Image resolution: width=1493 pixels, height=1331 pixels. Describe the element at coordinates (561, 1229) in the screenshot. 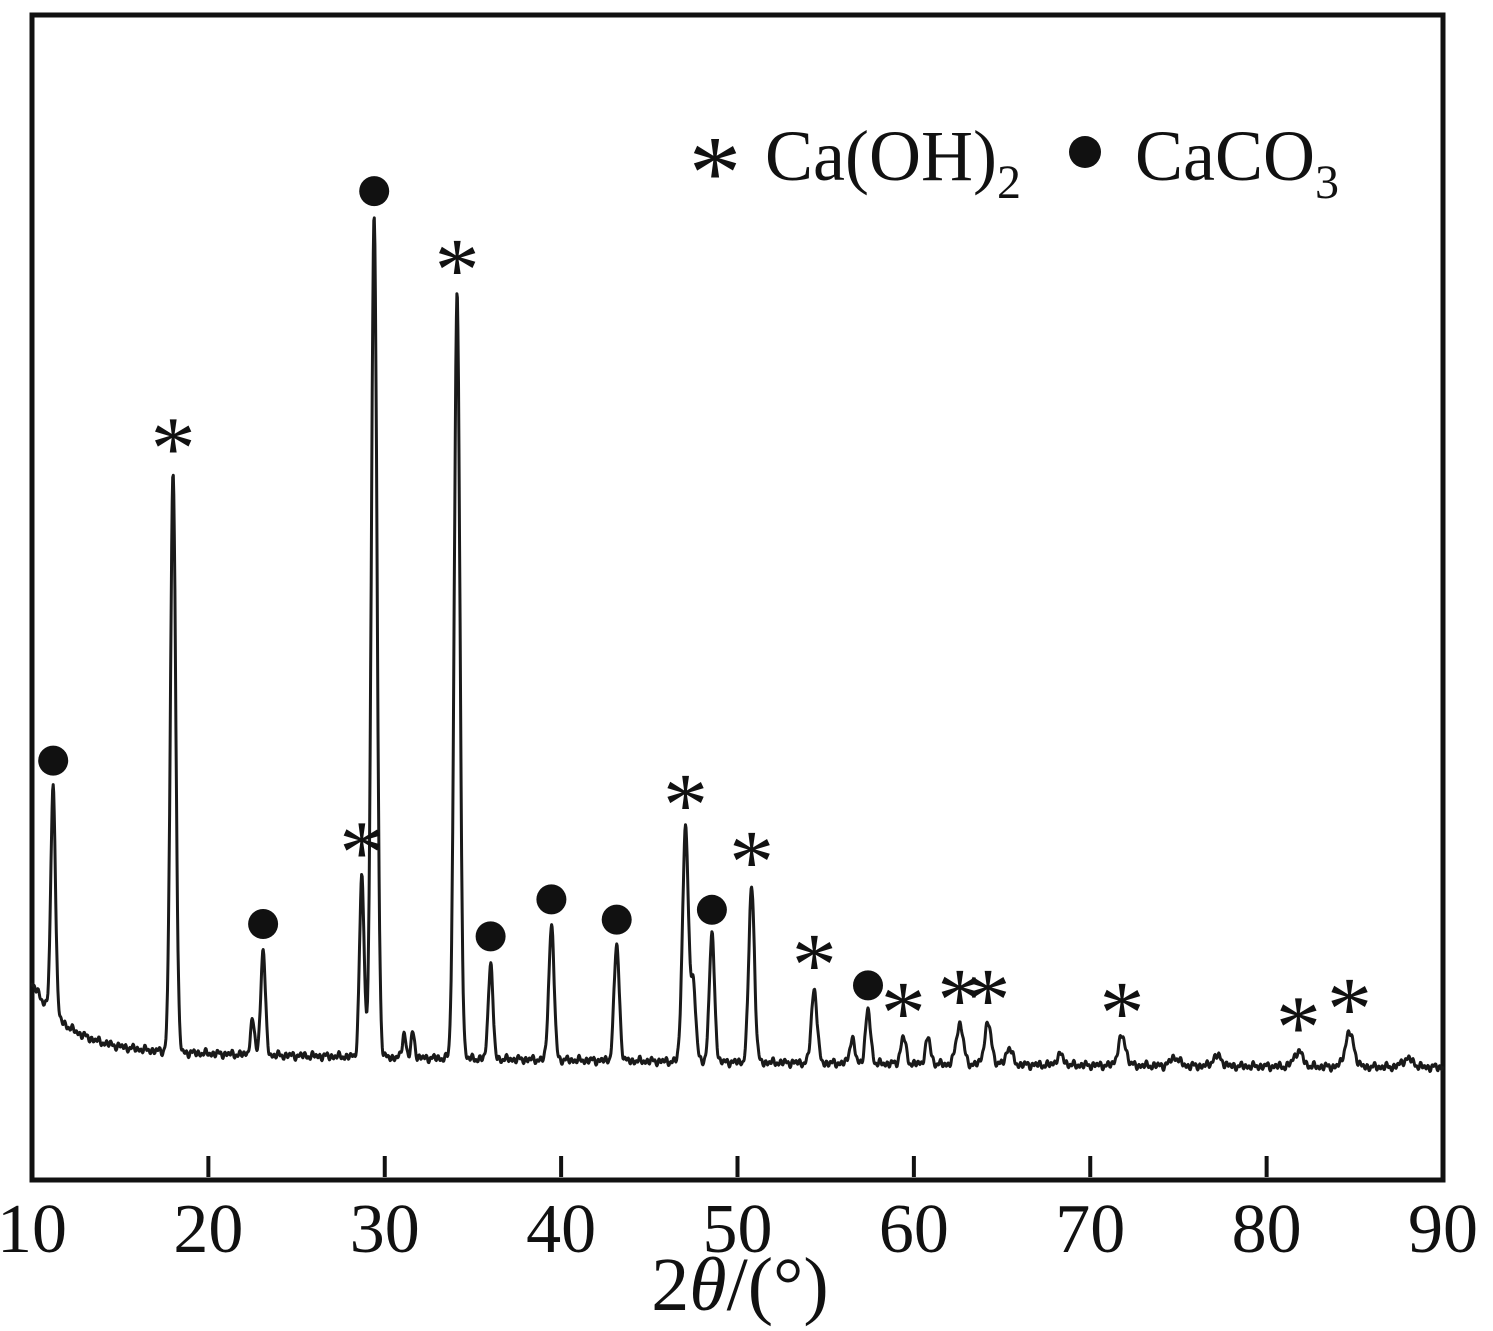

I see `x-tick-label: 40` at that location.